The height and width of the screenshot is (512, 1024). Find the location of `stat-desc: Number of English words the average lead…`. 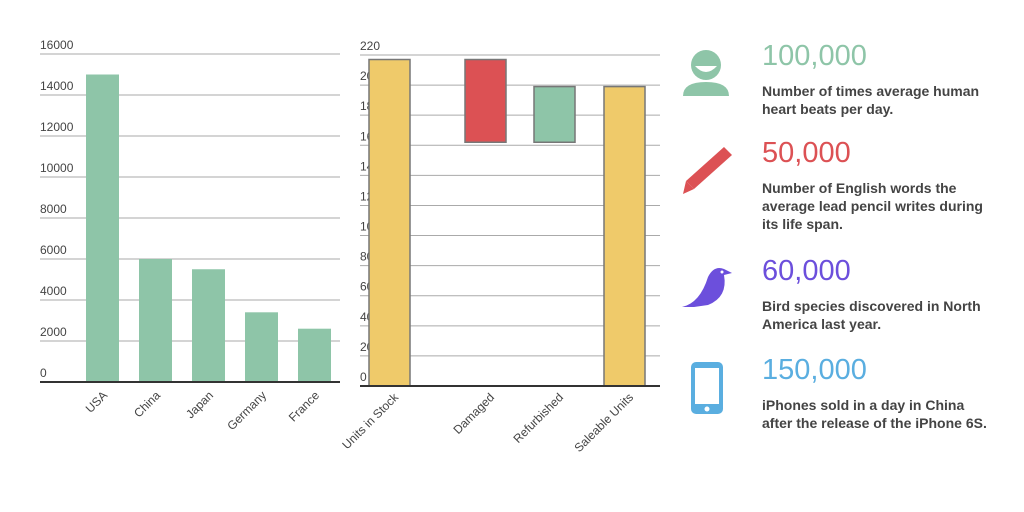

stat-desc: Number of English words the average lead… is located at coordinates (872, 206).